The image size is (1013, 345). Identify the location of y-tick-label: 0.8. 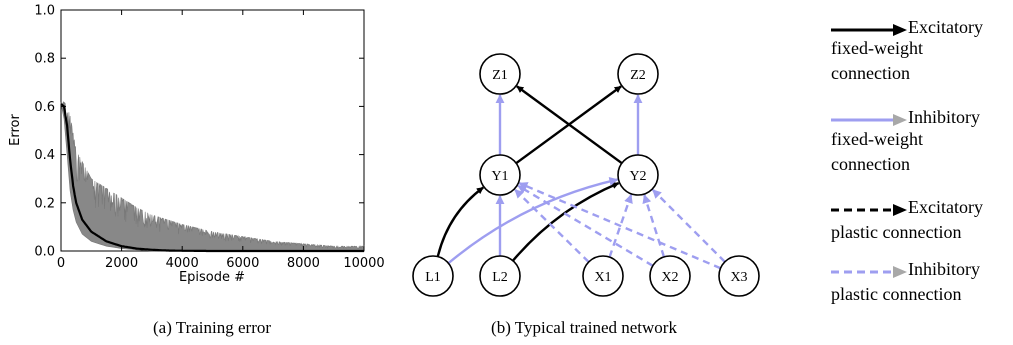
(44, 59).